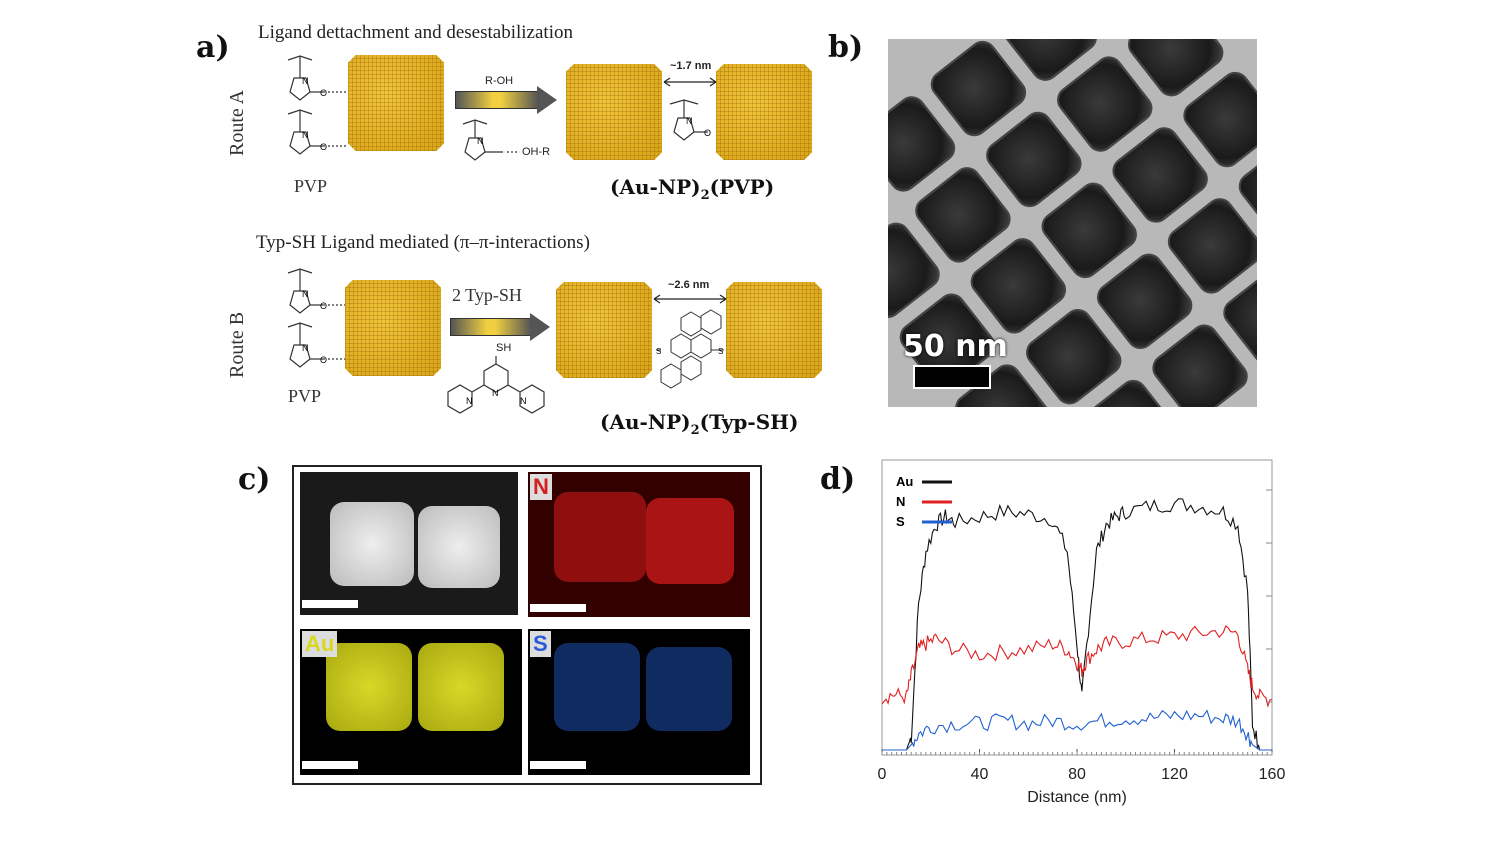 The image size is (1500, 844). What do you see at coordinates (655, 187) in the screenshot?
I see `product-a-main: (Au-NP)` at bounding box center [655, 187].